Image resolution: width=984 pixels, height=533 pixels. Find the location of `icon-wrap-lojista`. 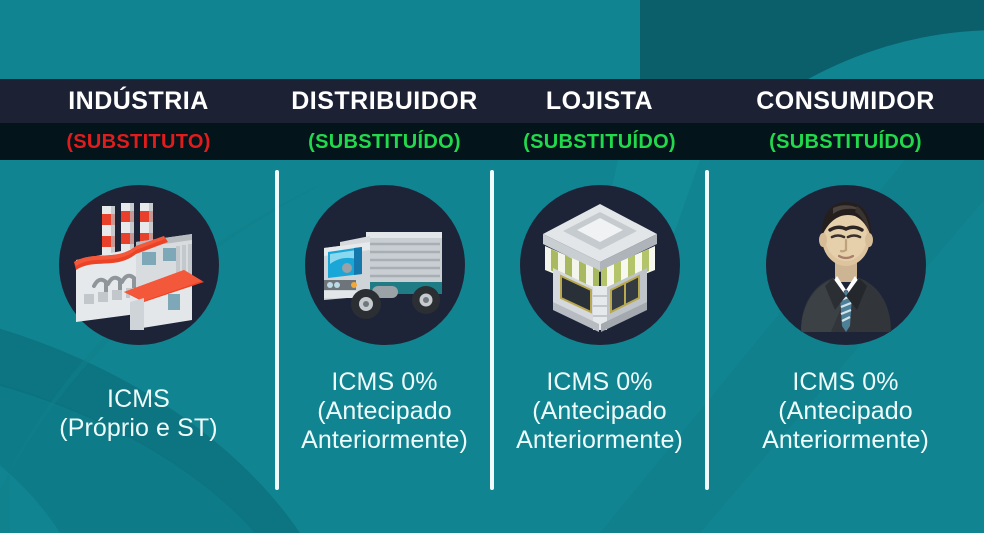

icon-wrap-lojista is located at coordinates (599, 265).